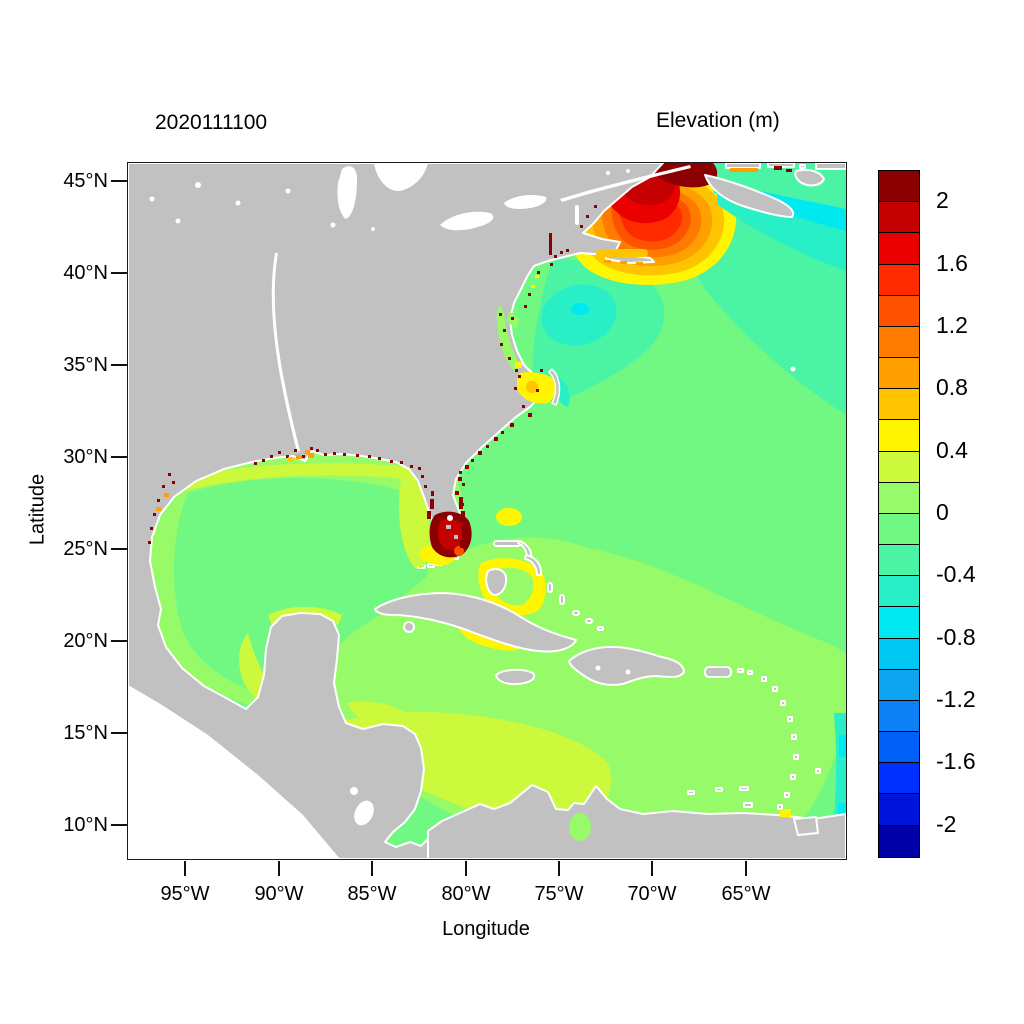  I want to click on delmarva-teal-patch, so click(579, 315).